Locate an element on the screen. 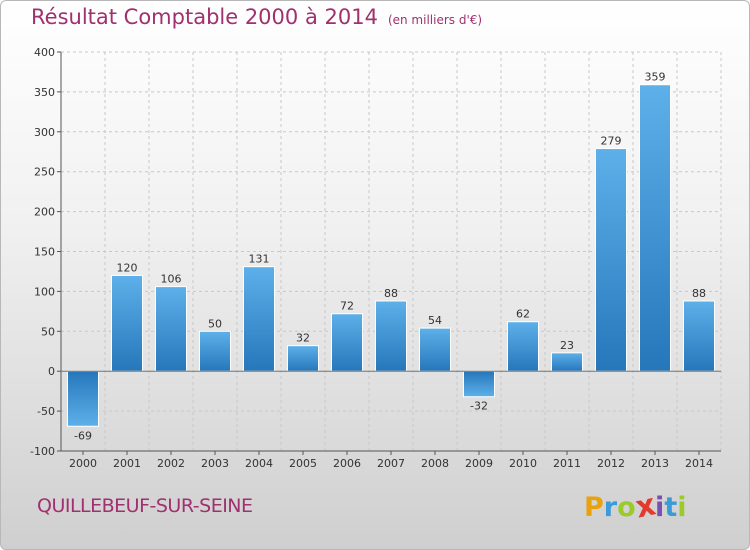 The width and height of the screenshot is (750, 550). data-label: 32 is located at coordinates (303, 338).